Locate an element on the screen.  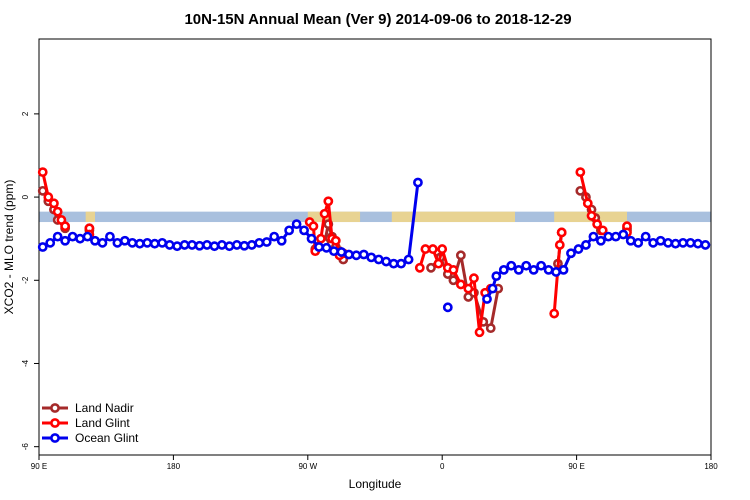
legend-label: Ocean Glint is located at coordinates (107, 438).